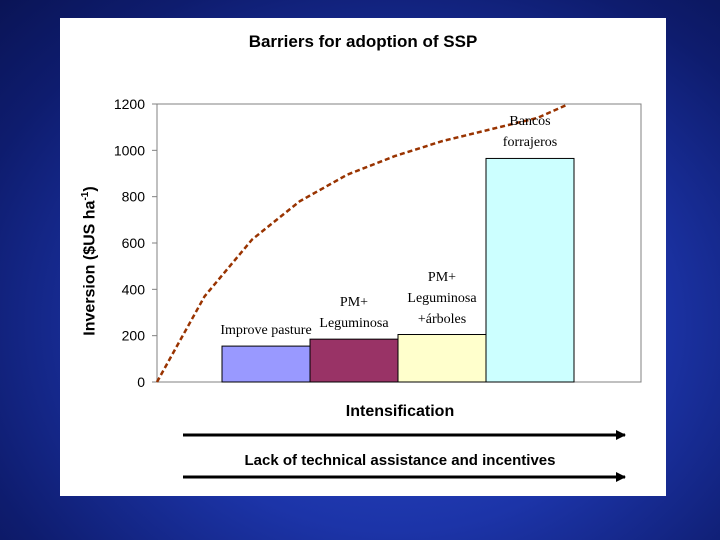 This screenshot has width=720, height=540. Describe the element at coordinates (89, 261) in the screenshot. I see `y-axis-label: Inversion ($US ha-1)` at that location.